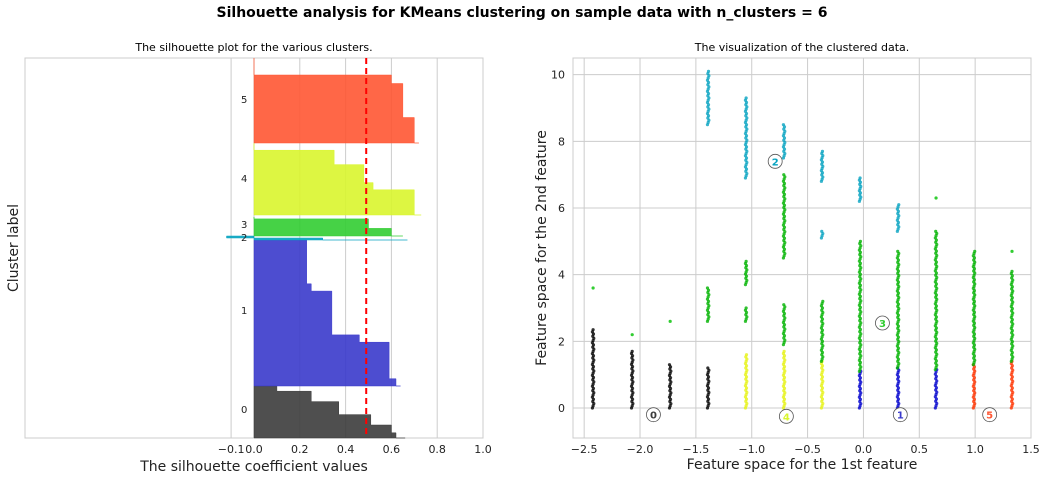  What do you see at coordinates (561, 208) in the screenshot?
I see `scatter-y-tick-label: 6` at bounding box center [561, 208].